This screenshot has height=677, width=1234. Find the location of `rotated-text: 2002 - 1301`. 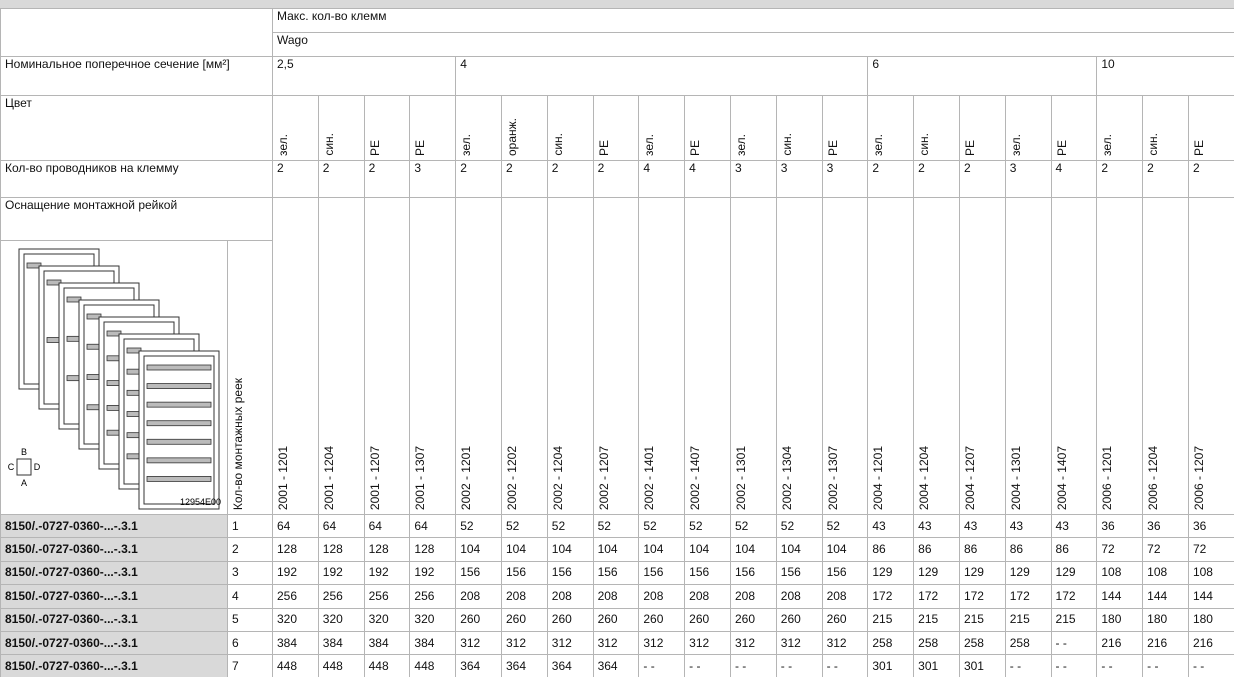

rotated-text: 2002 - 1301 is located at coordinates (740, 477).